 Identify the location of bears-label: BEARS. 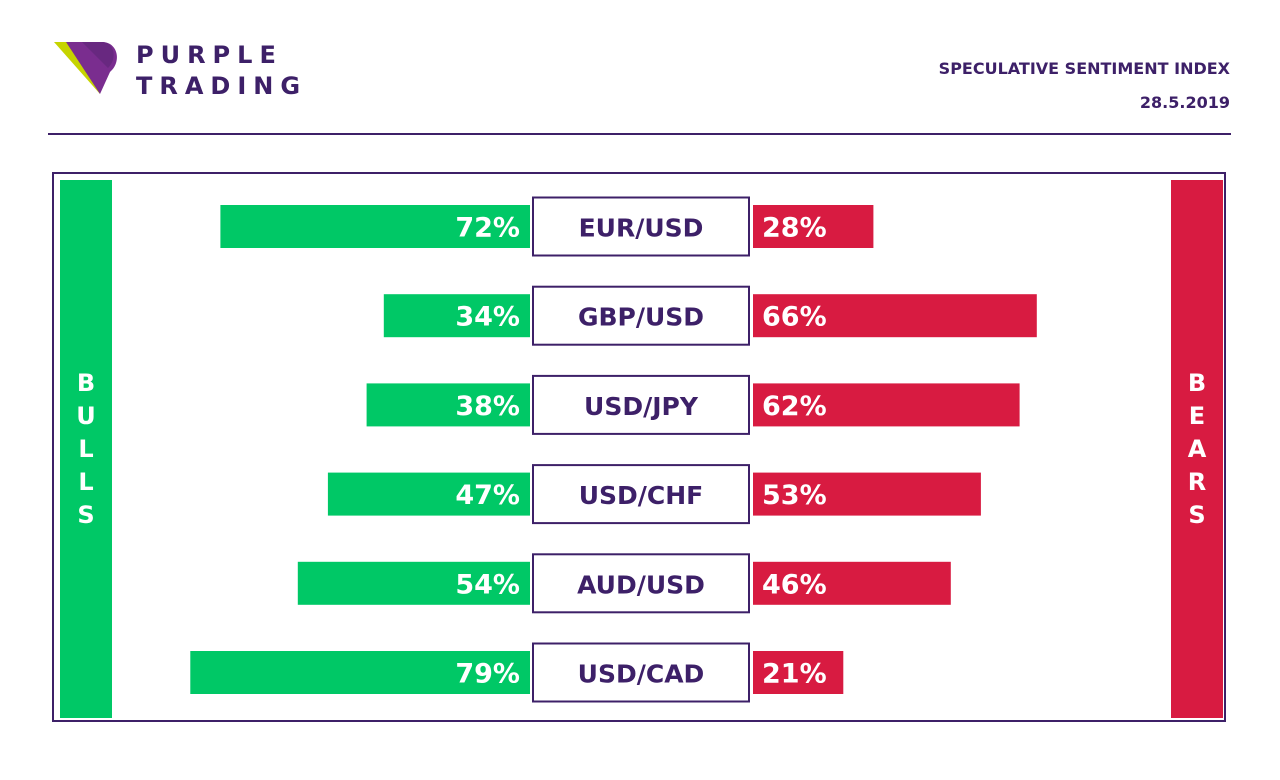
(1197, 448).